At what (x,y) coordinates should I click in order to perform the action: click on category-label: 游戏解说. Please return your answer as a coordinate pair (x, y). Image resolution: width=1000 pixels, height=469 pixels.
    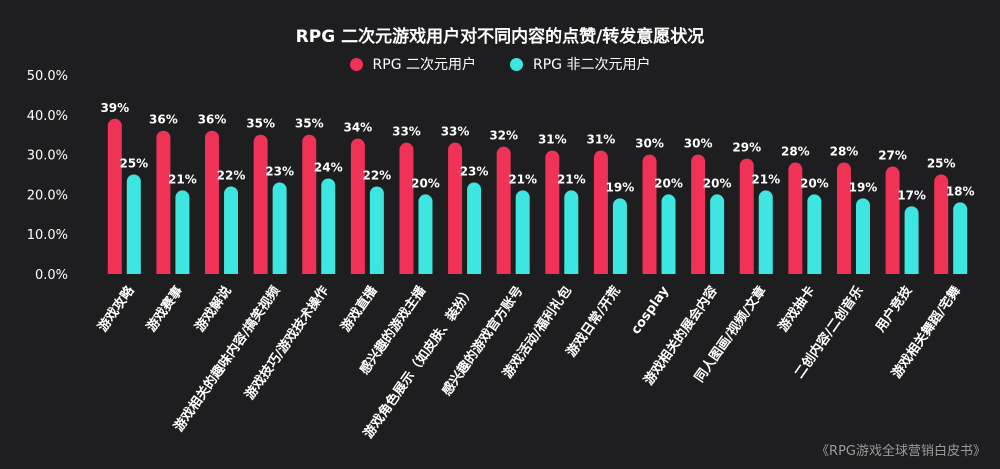
    Looking at the image, I should click on (213, 309).